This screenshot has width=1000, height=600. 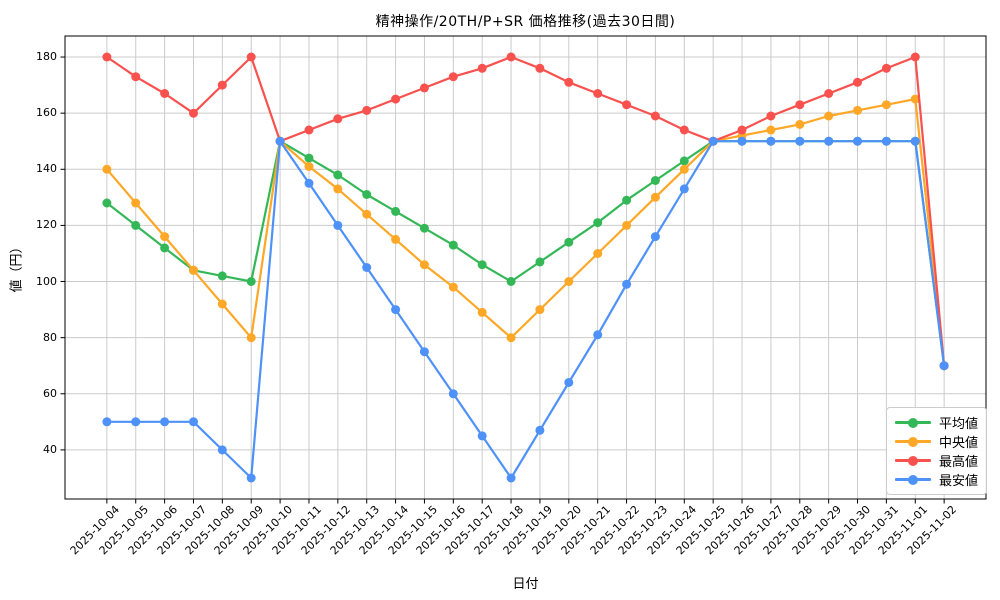 What do you see at coordinates (46, 169) in the screenshot?
I see `y-tick-label: 140` at bounding box center [46, 169].